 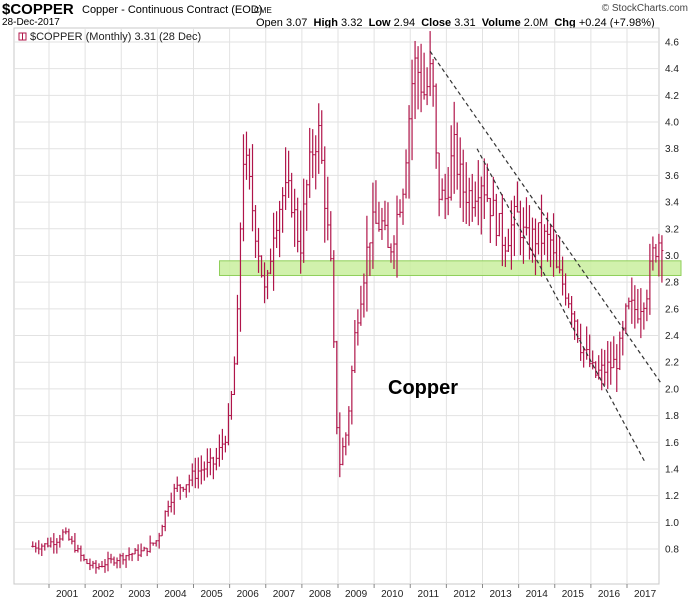 I want to click on low-label: Low, so click(x=379, y=23).